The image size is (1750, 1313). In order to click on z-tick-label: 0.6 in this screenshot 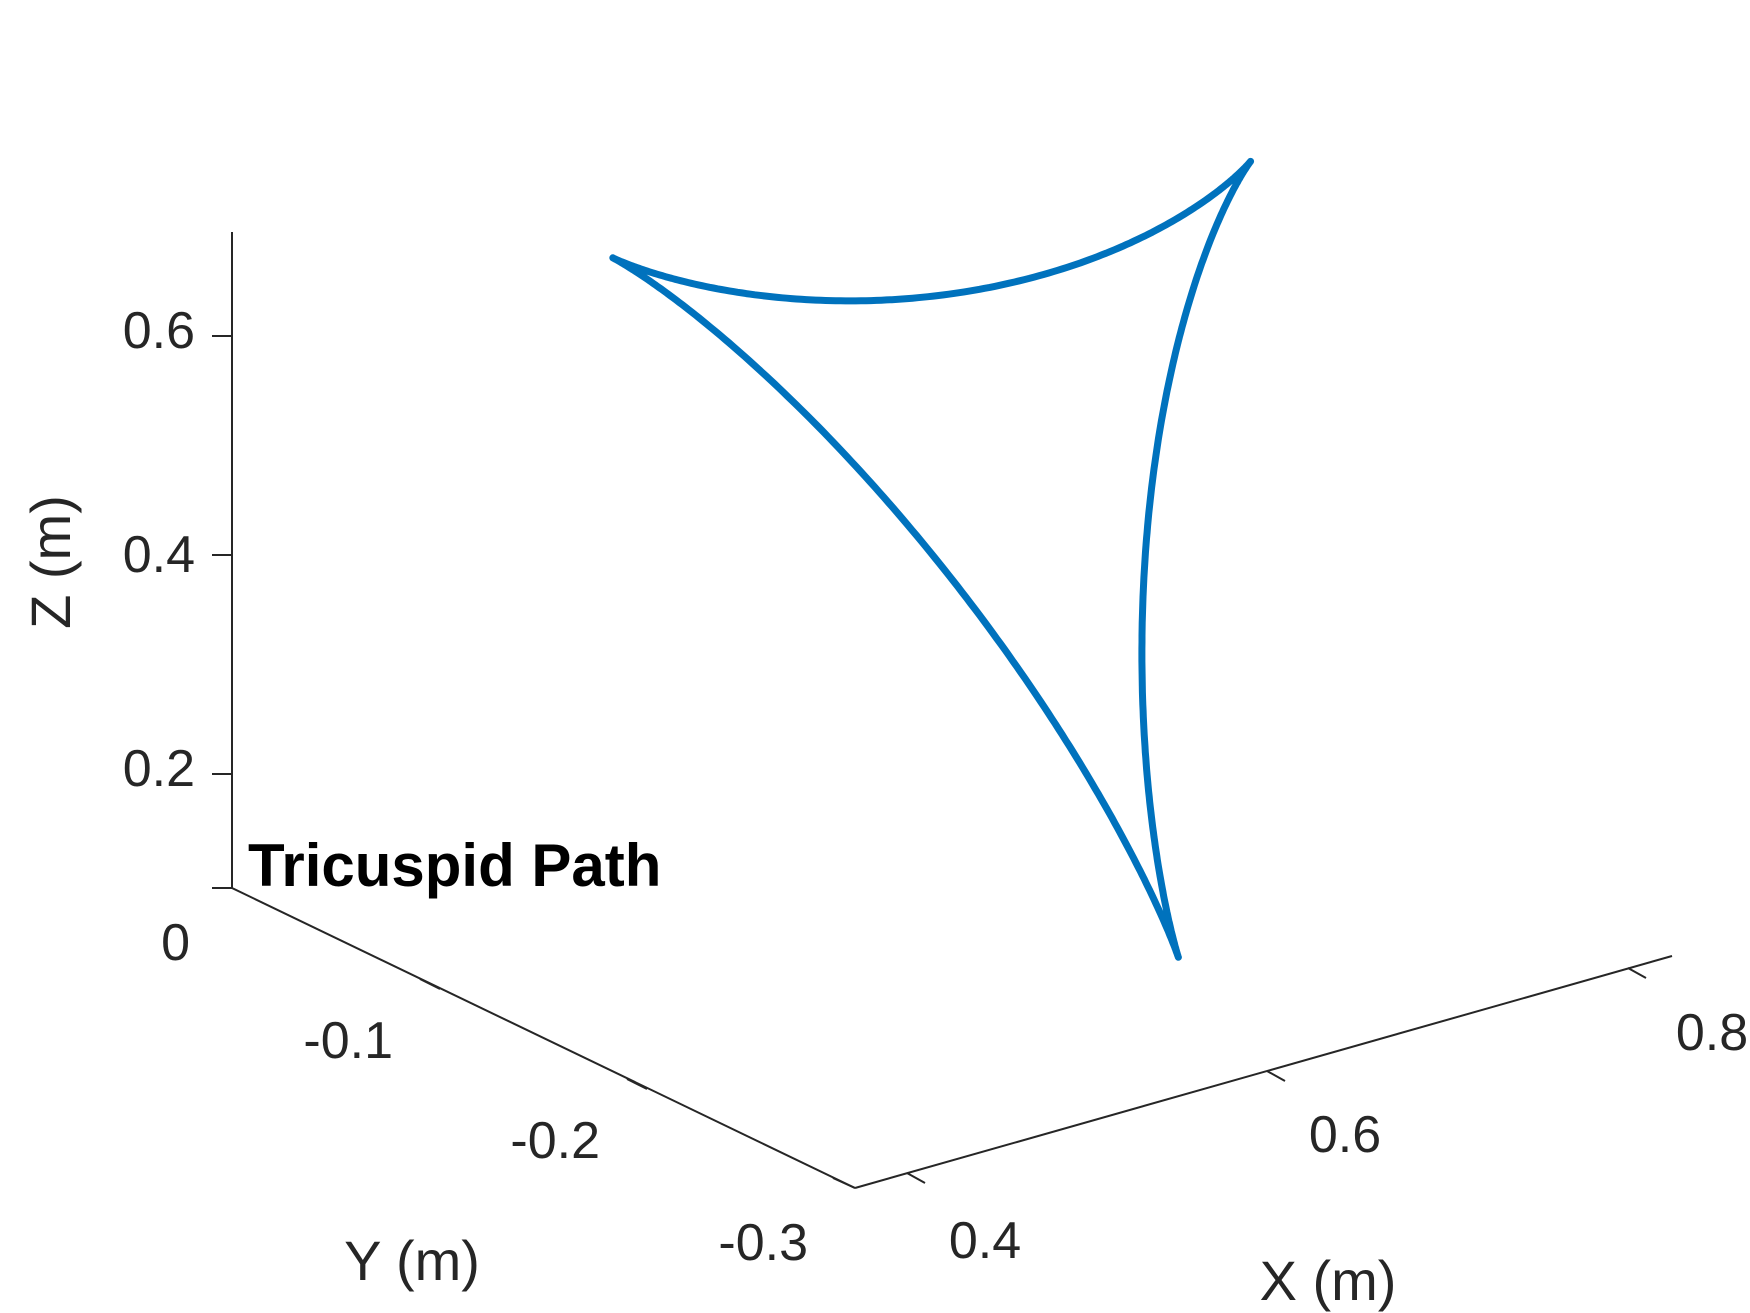, I will do `click(159, 331)`.